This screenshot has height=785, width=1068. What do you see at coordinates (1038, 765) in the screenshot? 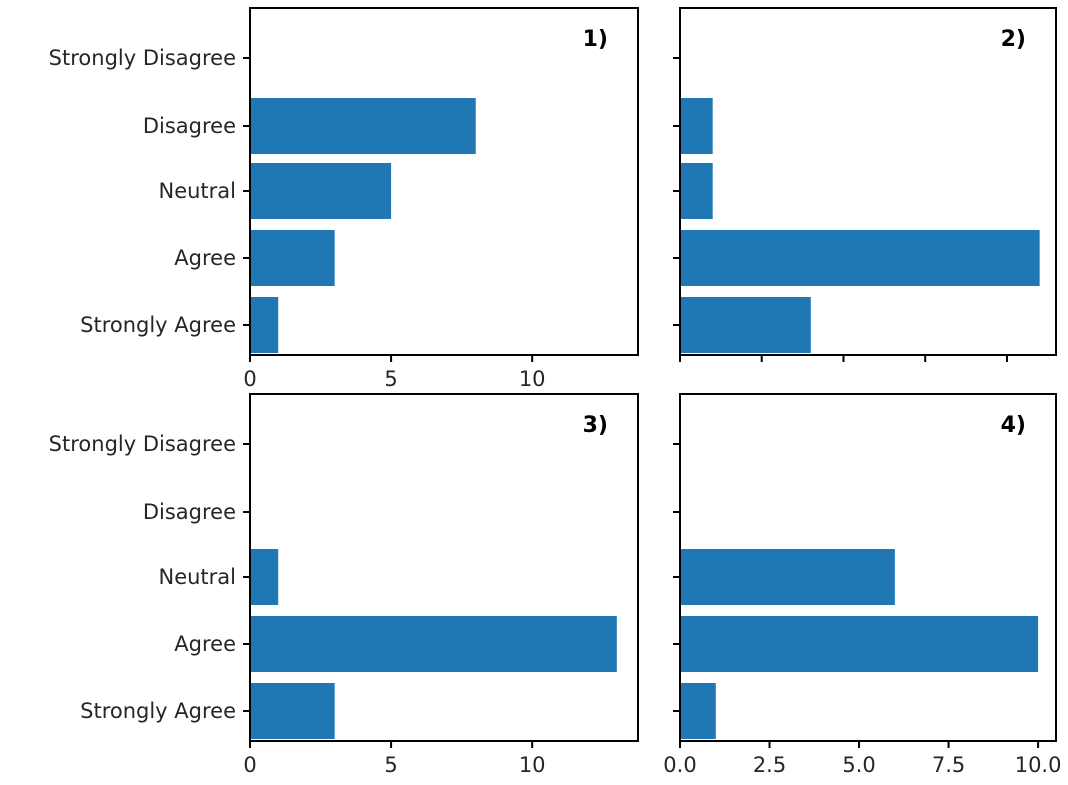
I see `x-tick-label: 10.0` at bounding box center [1038, 765].